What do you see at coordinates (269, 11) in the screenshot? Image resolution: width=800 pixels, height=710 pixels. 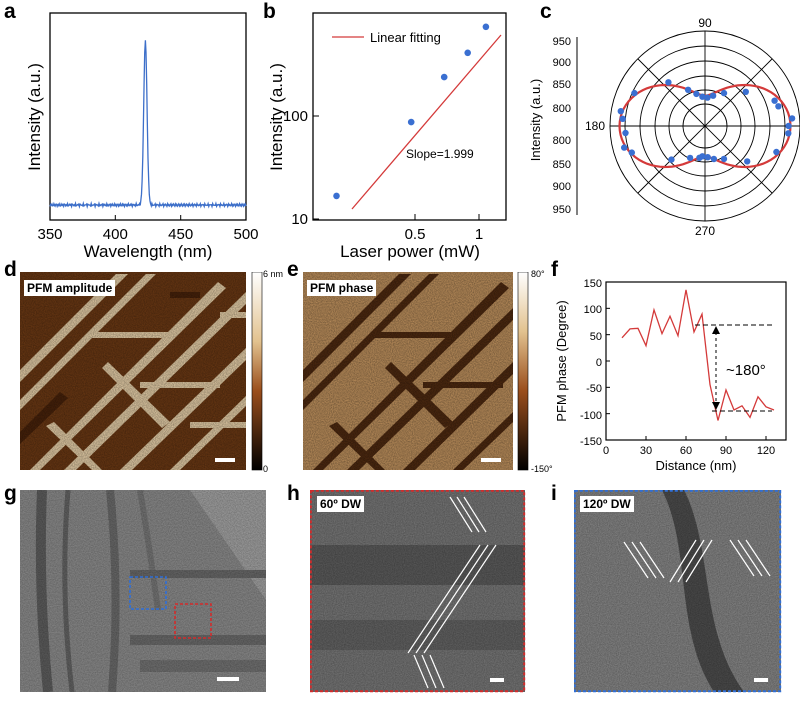 I see `panel-label-b: b` at bounding box center [269, 11].